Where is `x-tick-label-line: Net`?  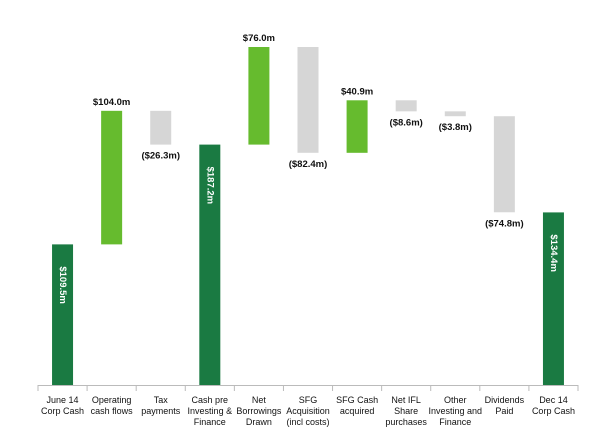 x-tick-label-line: Net is located at coordinates (259, 400).